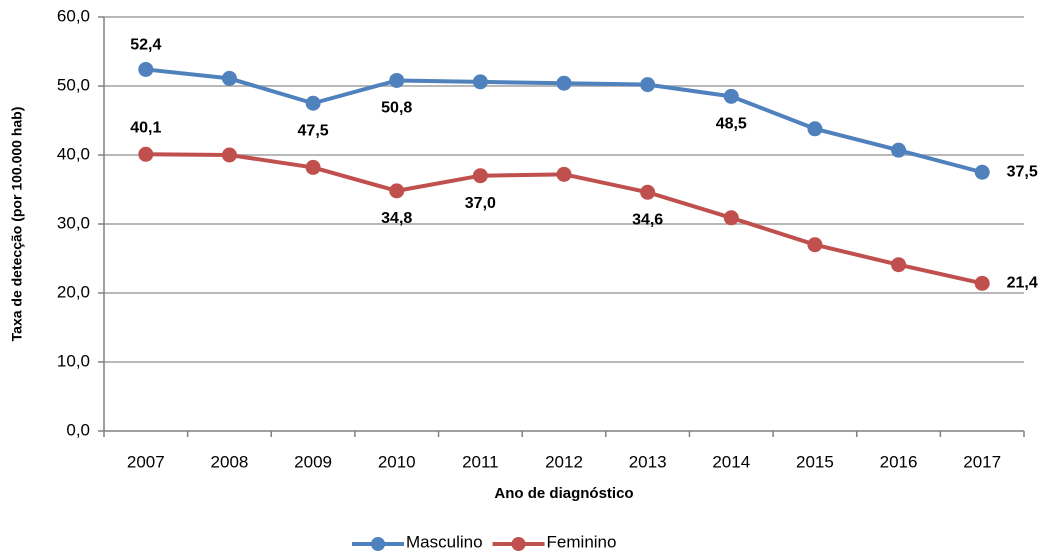 Image resolution: width=1043 pixels, height=552 pixels. What do you see at coordinates (78, 429) in the screenshot?
I see `y-tick-label: 0,0` at bounding box center [78, 429].